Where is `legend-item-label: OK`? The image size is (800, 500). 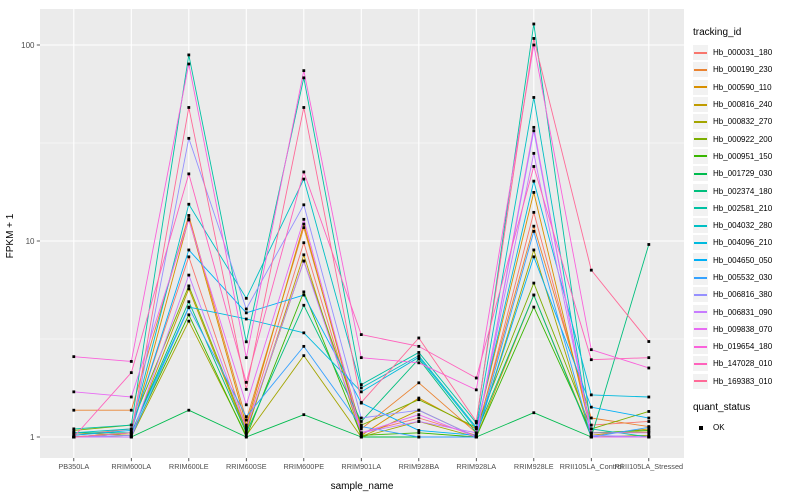
legend-item-label: OK is located at coordinates (719, 428).